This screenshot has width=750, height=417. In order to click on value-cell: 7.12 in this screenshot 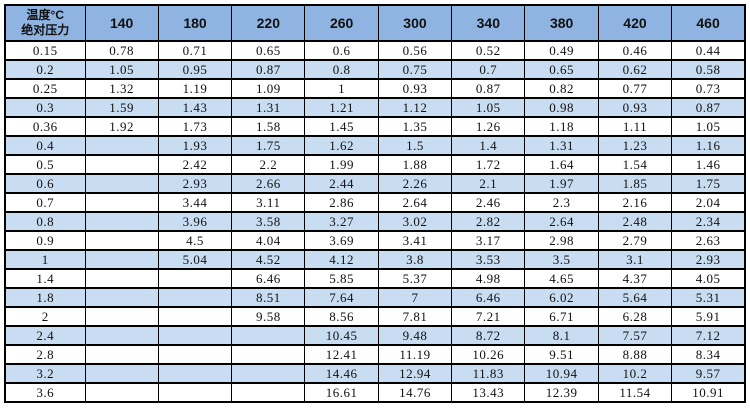, I will do `click(708, 335)`.